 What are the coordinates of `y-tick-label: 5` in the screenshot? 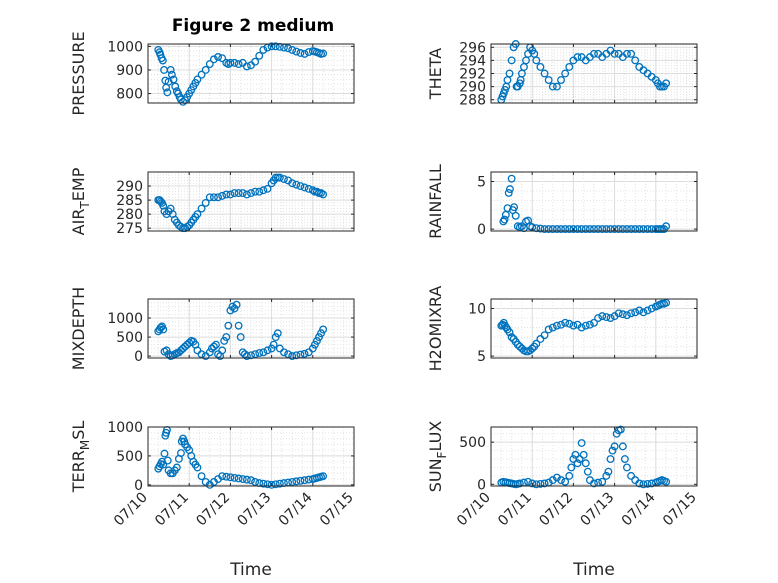 It's located at (481, 183).